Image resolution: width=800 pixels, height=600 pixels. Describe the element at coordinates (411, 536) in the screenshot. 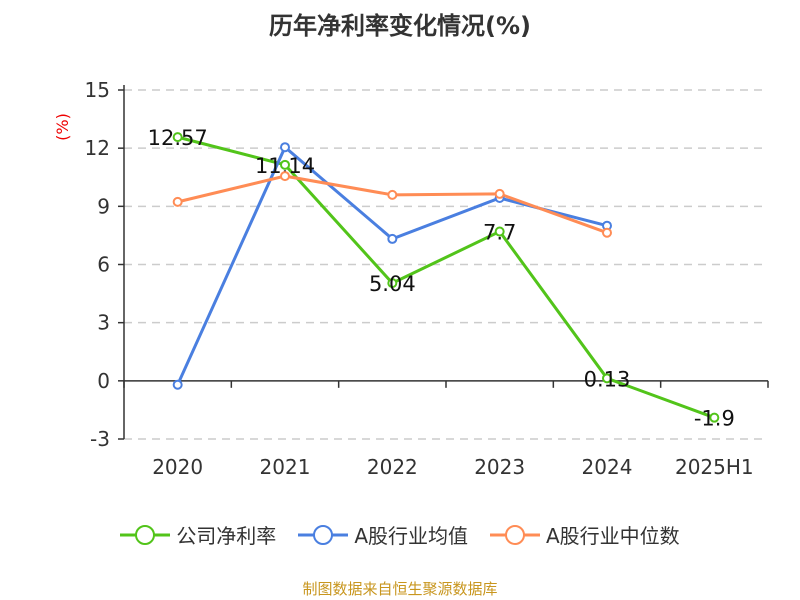

I see `legend-label: A股行业均值` at that location.